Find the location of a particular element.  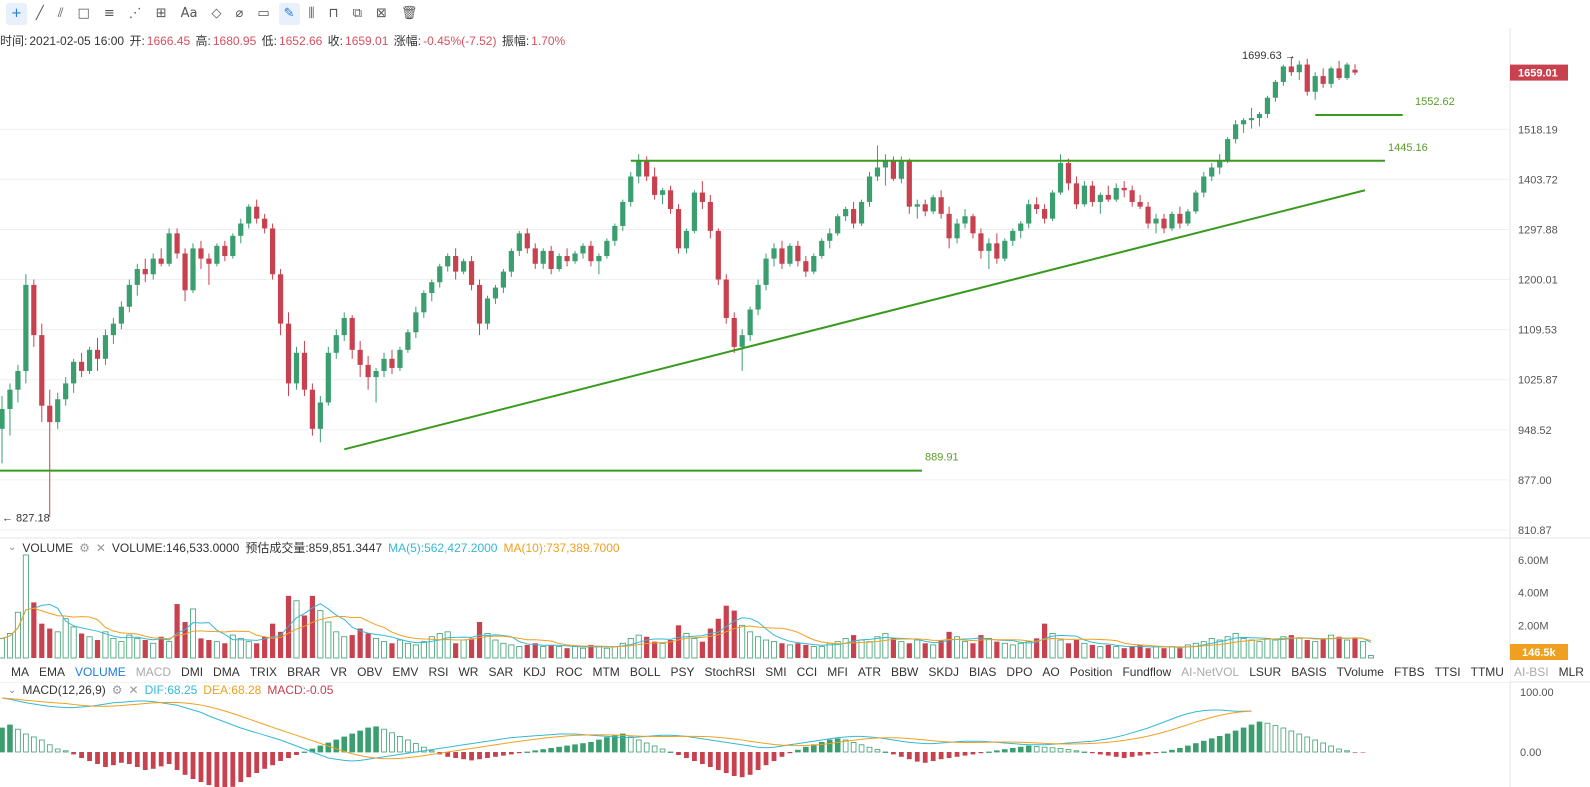

lock-icon: ⊓ is located at coordinates (333, 13).